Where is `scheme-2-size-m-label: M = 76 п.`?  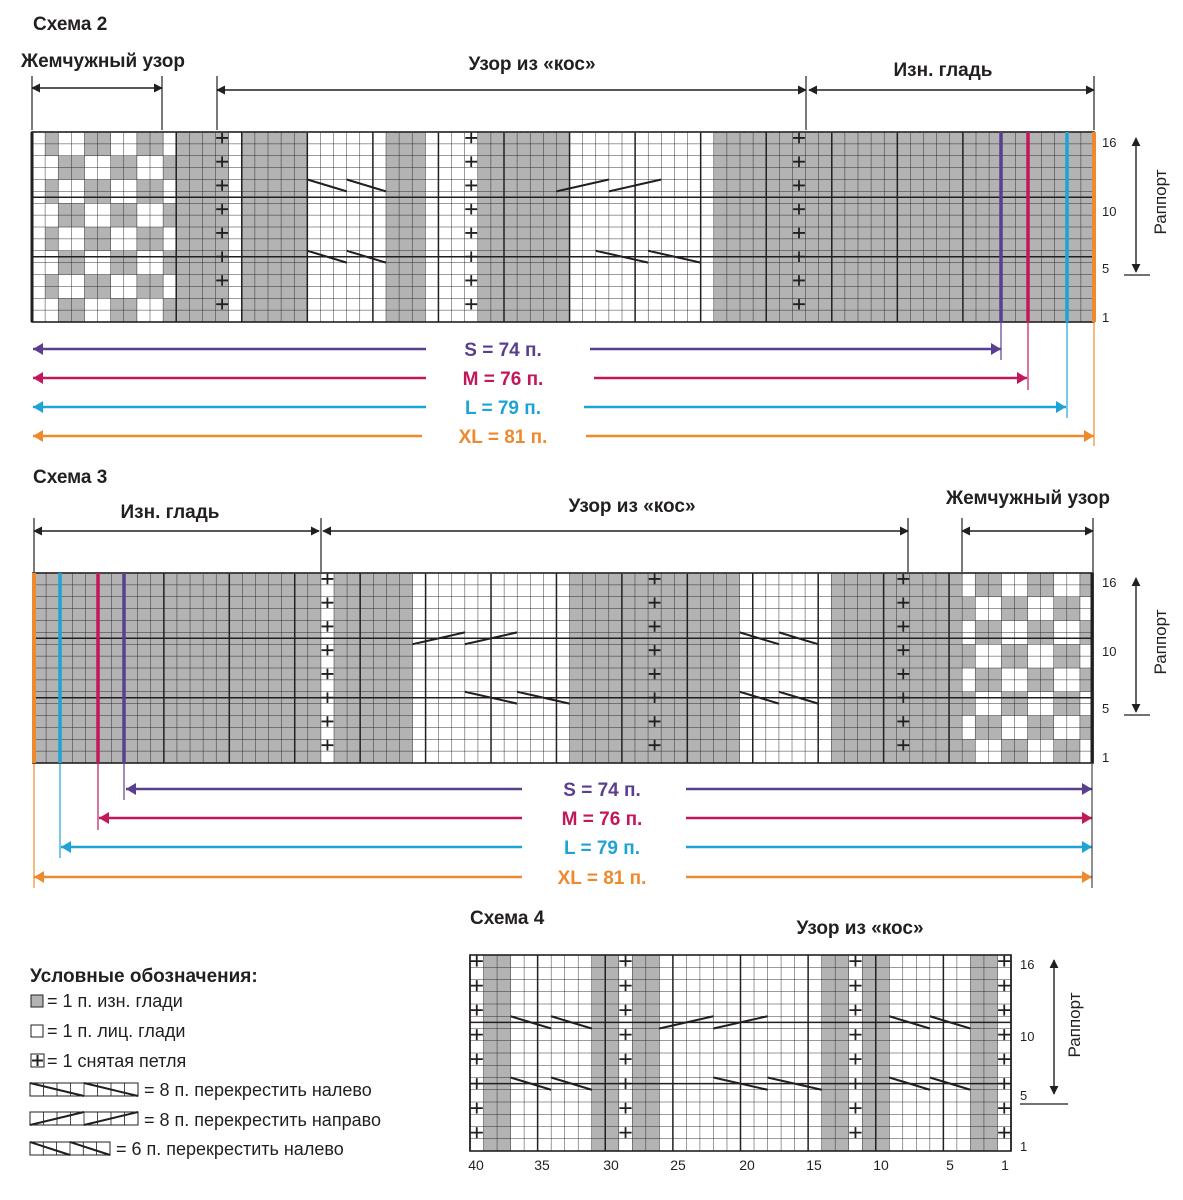 scheme-2-size-m-label: M = 76 п. is located at coordinates (503, 379).